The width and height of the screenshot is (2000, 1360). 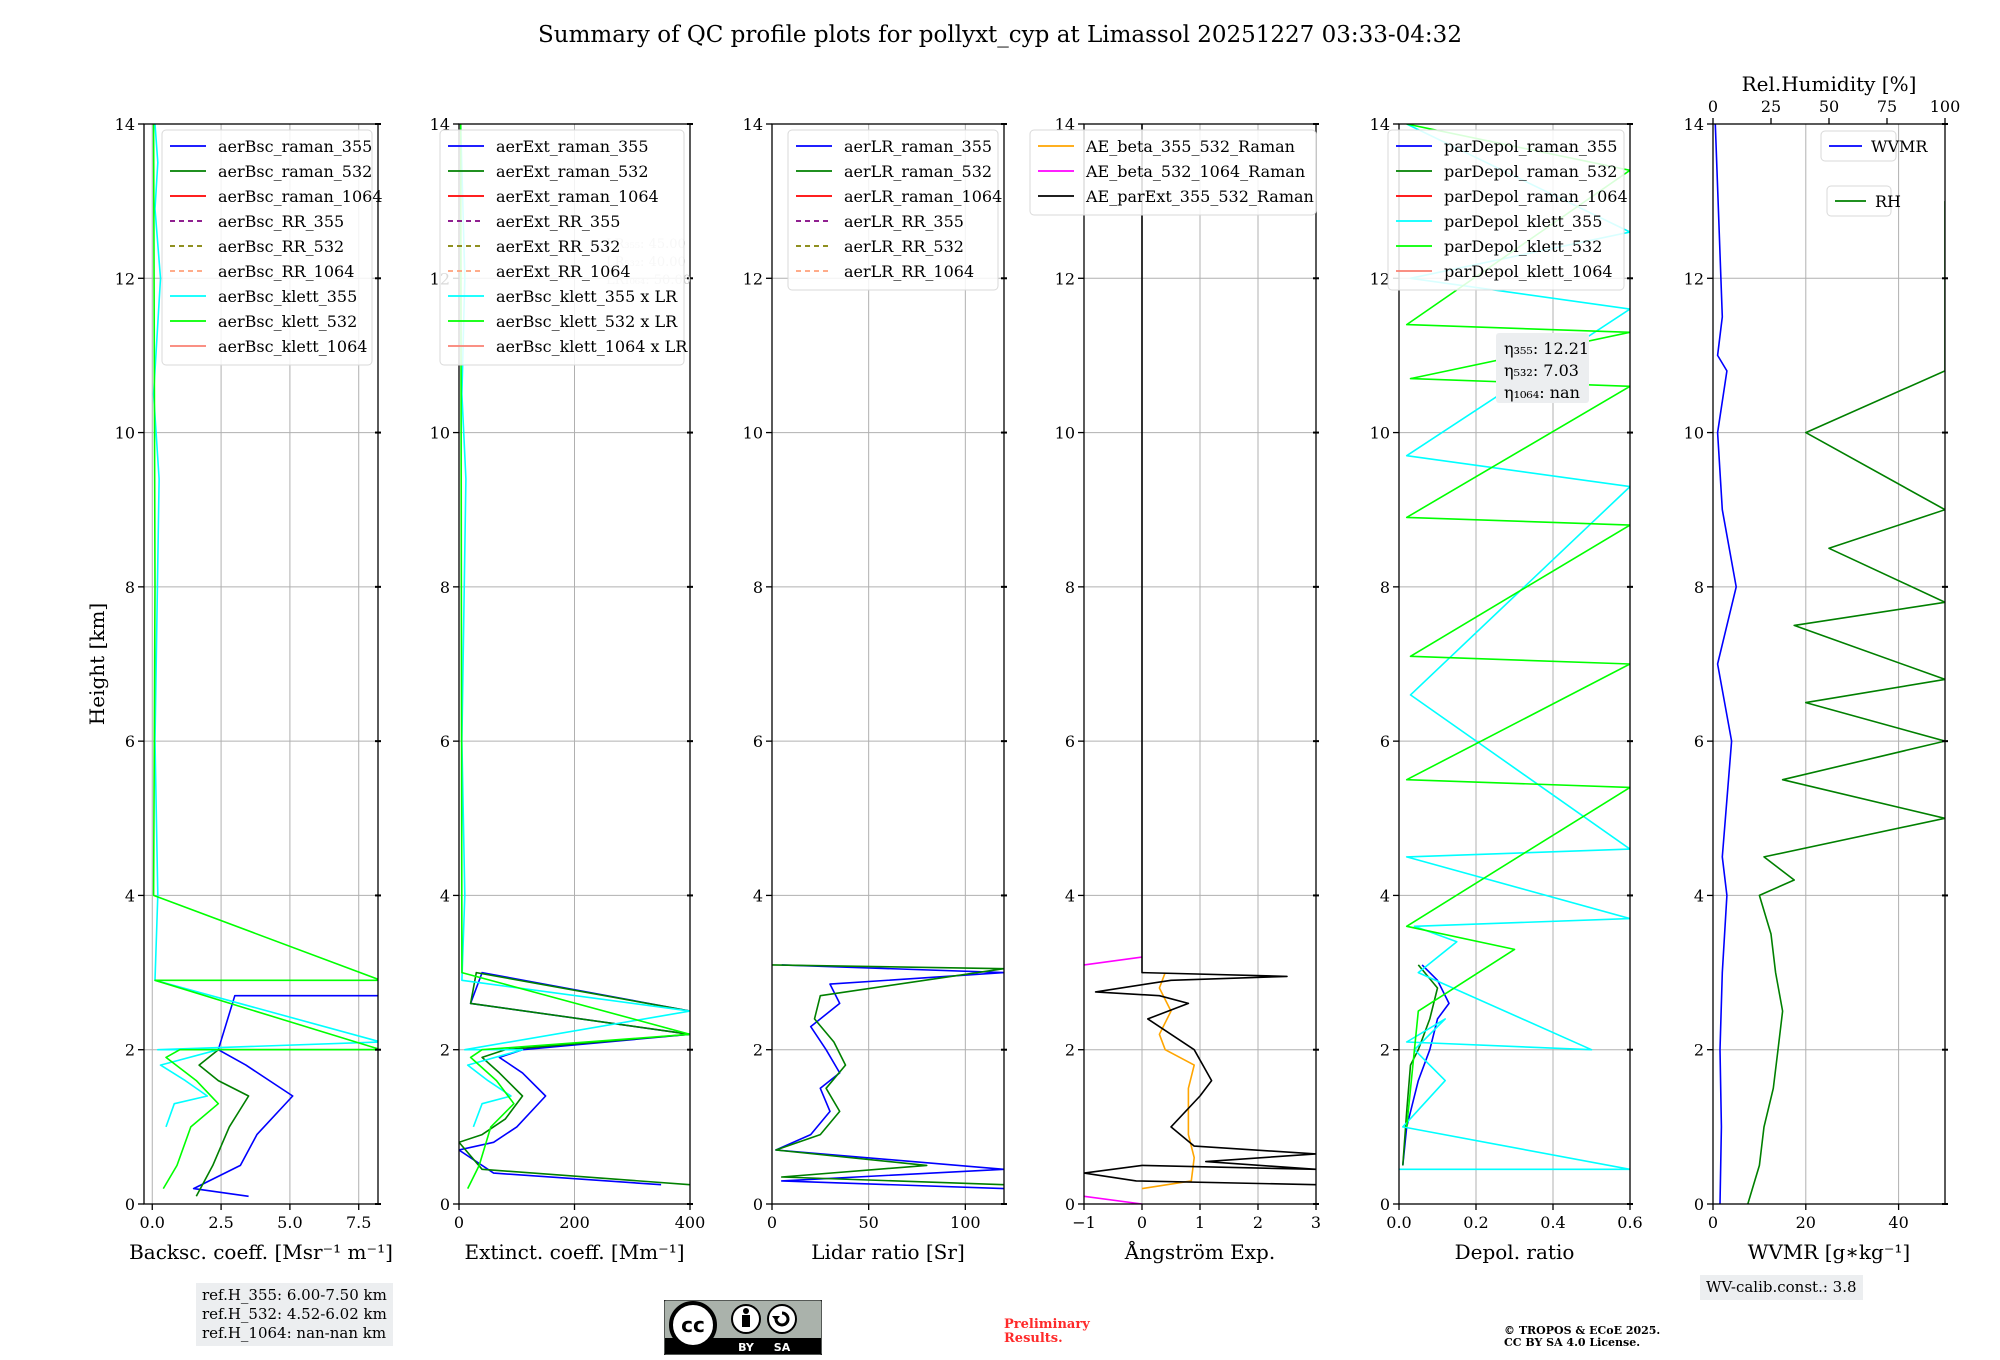 What do you see at coordinates (1530, 171) in the screenshot?
I see `legend-label-pardepol-raman-532: parDepol_raman_532` at bounding box center [1530, 171].